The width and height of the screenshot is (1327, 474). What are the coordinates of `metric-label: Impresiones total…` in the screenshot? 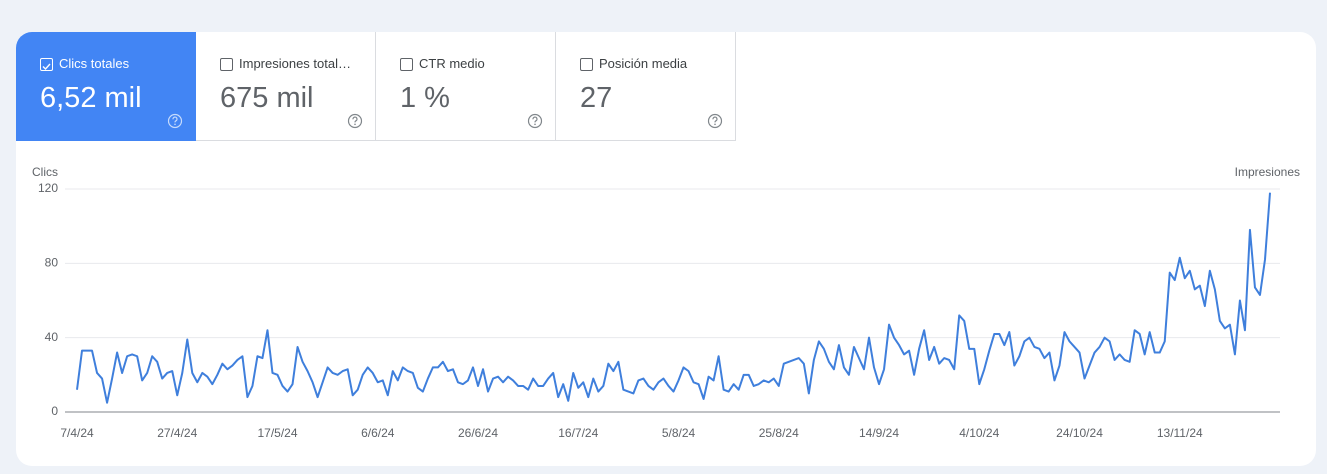 It's located at (295, 63).